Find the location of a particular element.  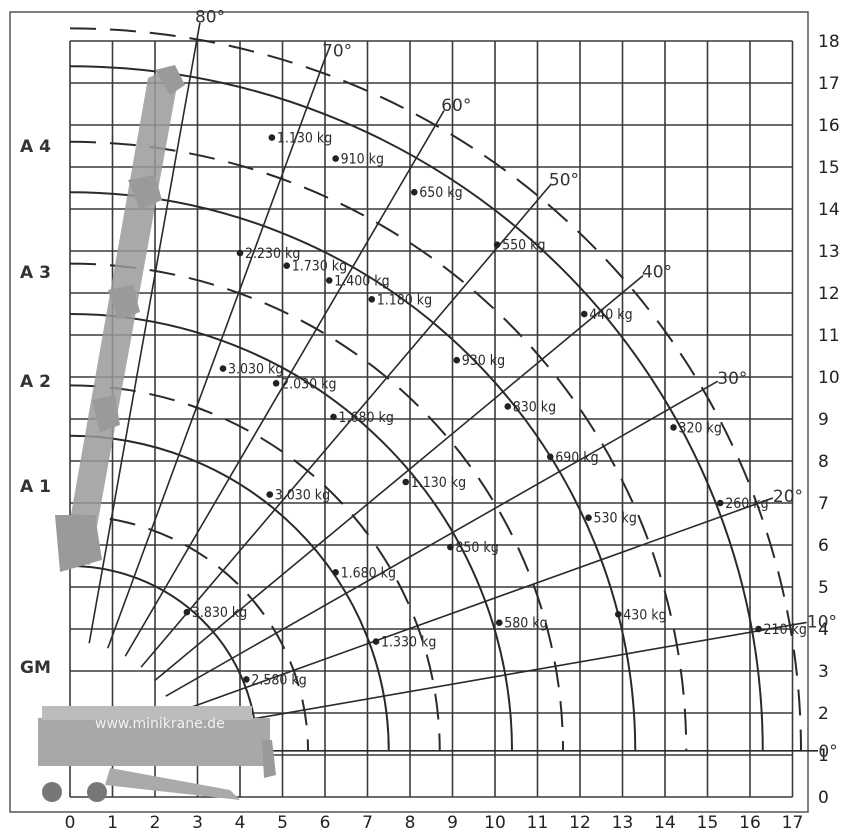

angle-ray is located at coordinates (144, 333).